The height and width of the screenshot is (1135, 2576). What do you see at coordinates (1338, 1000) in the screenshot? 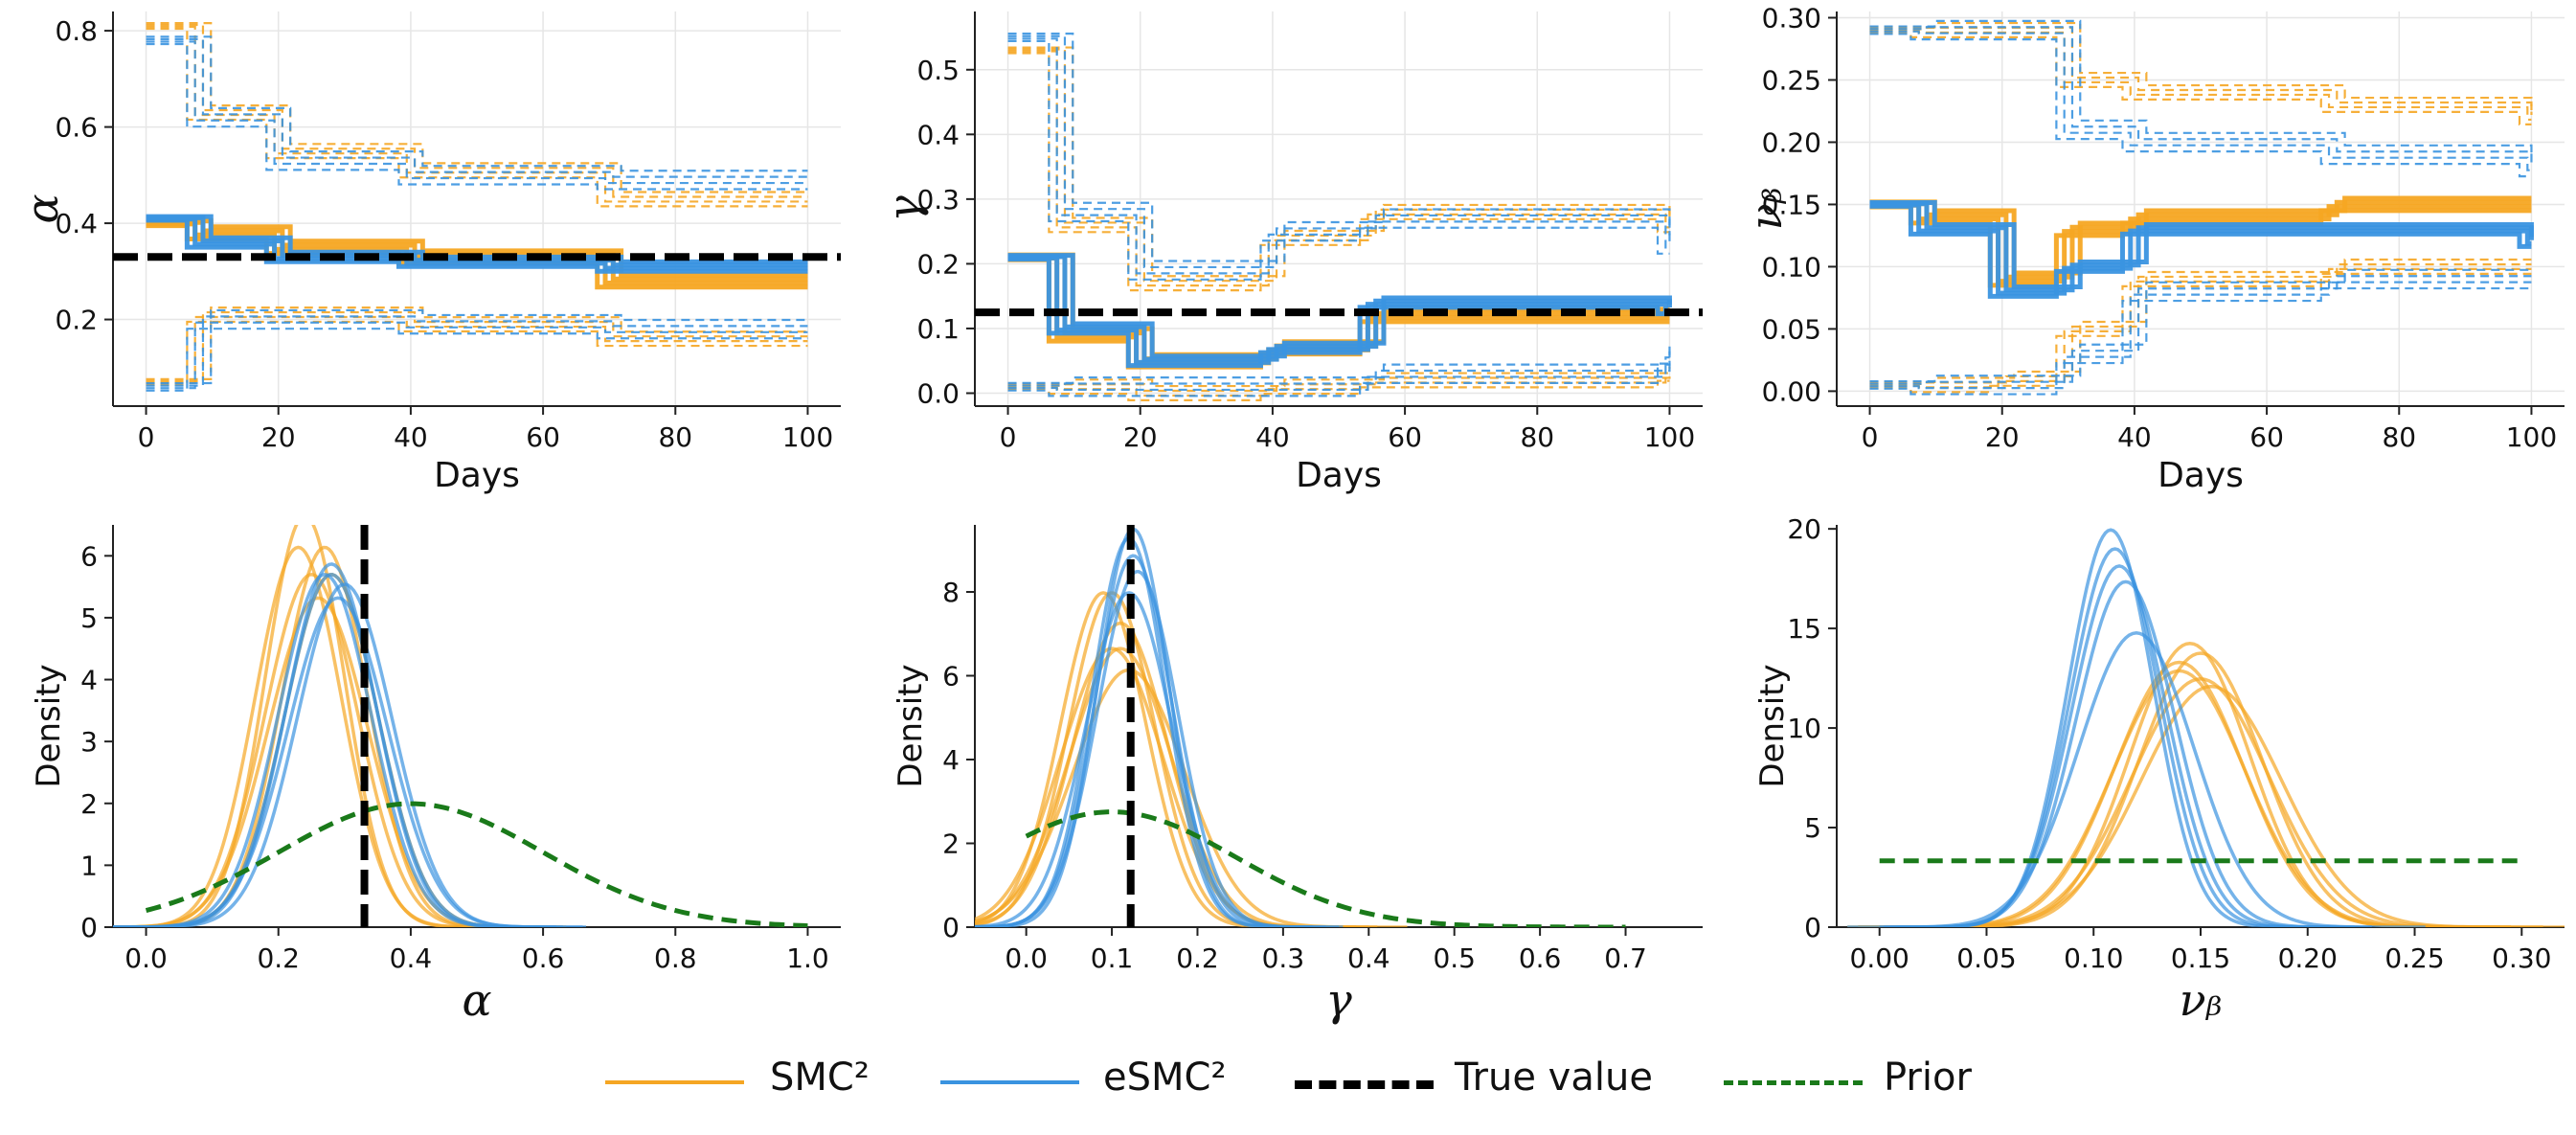
I see `x-axis-label: γ` at bounding box center [1338, 1000].